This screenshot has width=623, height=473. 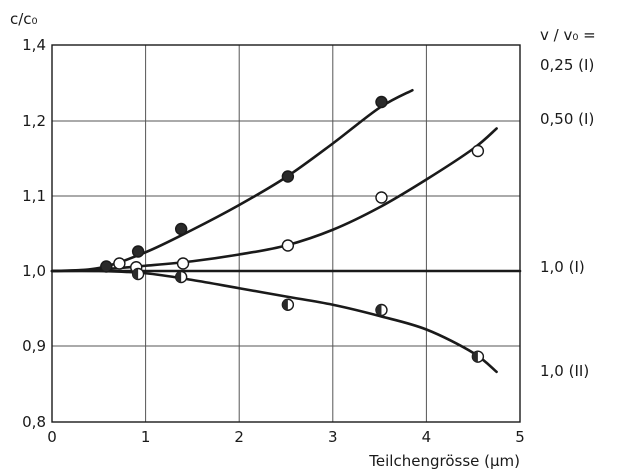 What do you see at coordinates (567, 218) in the screenshot?
I see `series-labels: 0,25 (I) 0,50 (I) 1,0 (I) 1,0 (II)` at bounding box center [567, 218].